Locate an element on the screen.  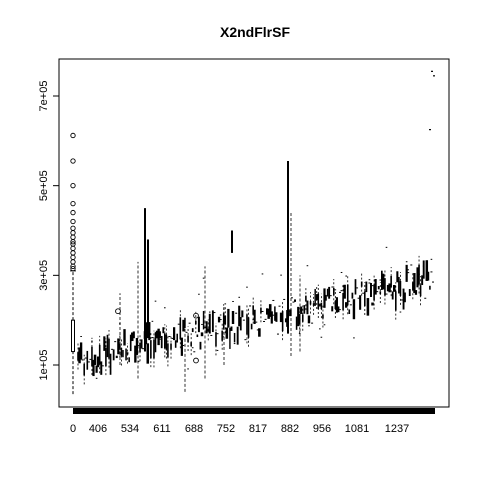
x-tick-label: 0 is located at coordinates (73, 429).